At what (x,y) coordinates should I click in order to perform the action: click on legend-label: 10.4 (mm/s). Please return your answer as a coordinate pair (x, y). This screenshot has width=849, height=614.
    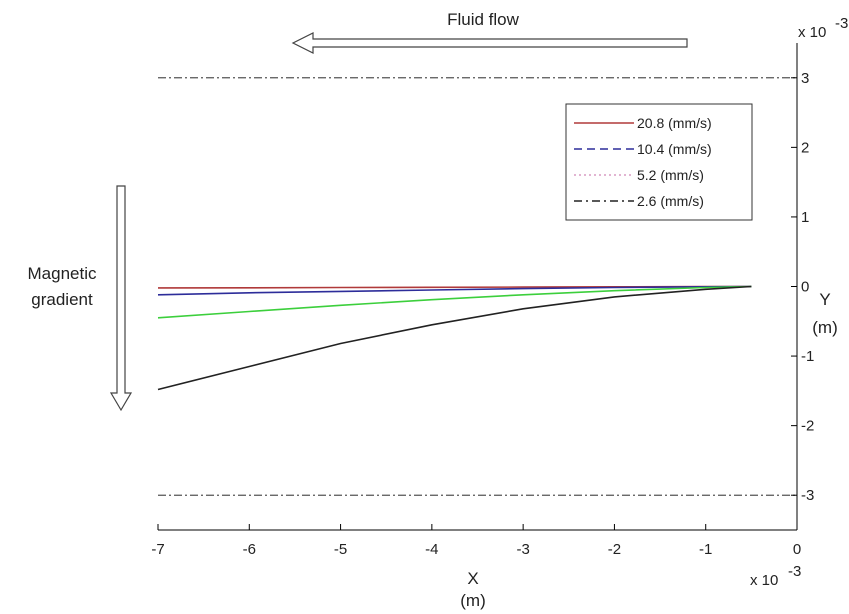
    Looking at the image, I should click on (674, 149).